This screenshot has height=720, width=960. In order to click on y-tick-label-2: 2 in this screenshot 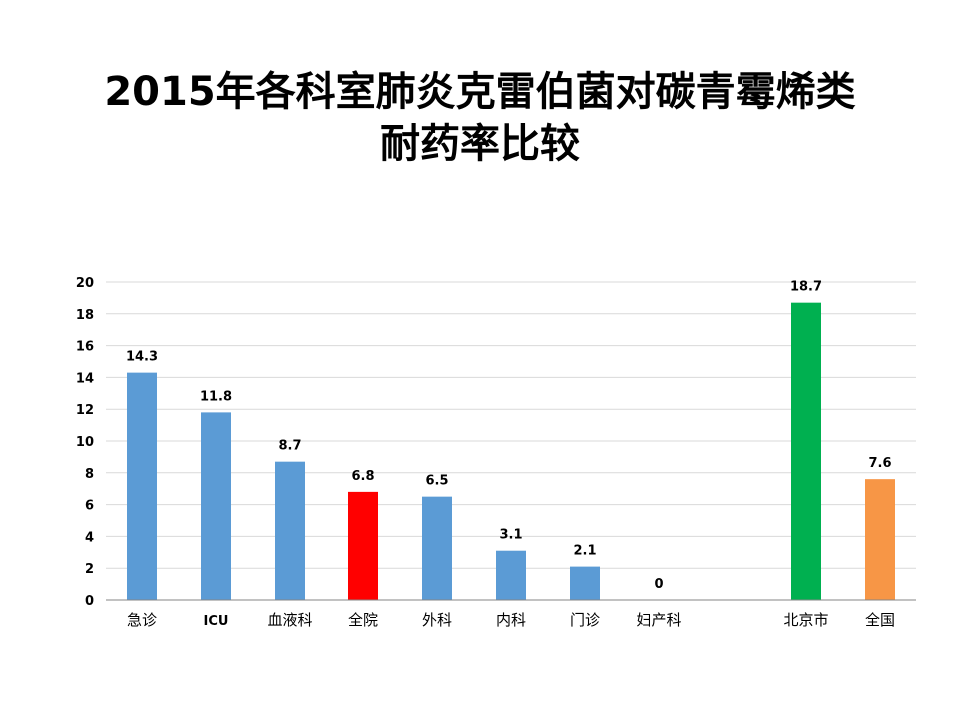, I will do `click(89, 569)`.